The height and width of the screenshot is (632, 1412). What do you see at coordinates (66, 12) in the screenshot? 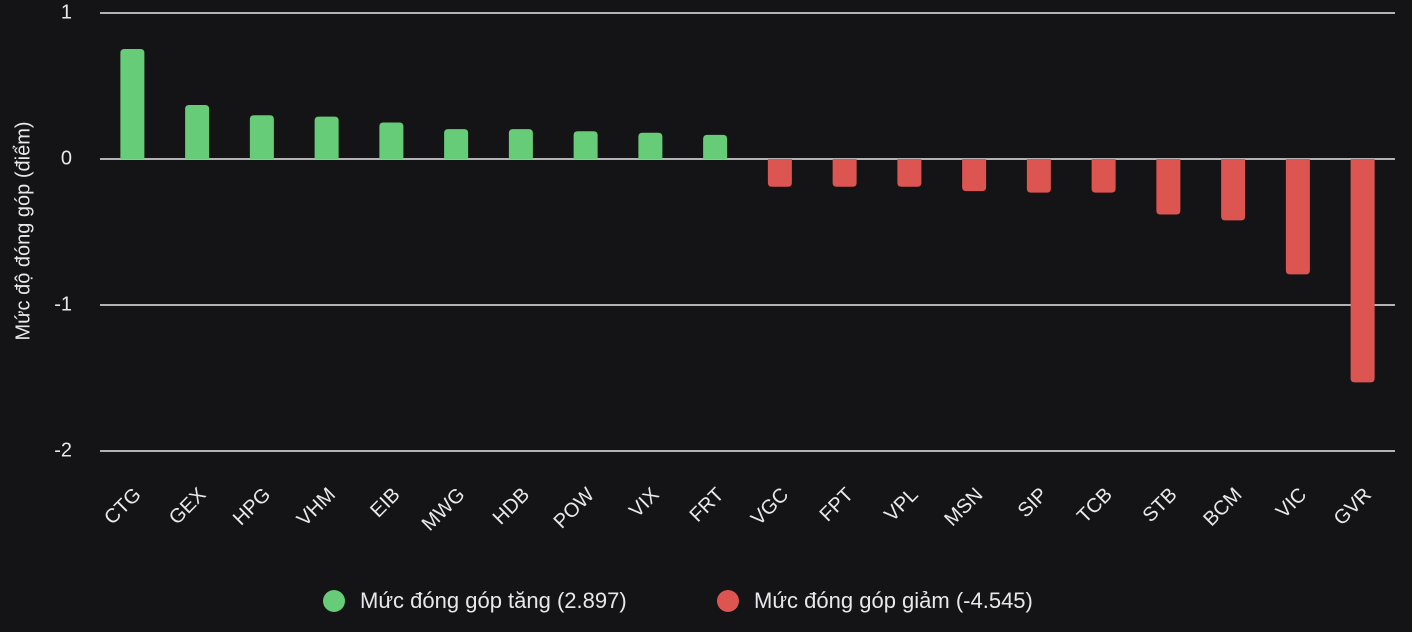
I see `y-tick-label: 1` at bounding box center [66, 12].